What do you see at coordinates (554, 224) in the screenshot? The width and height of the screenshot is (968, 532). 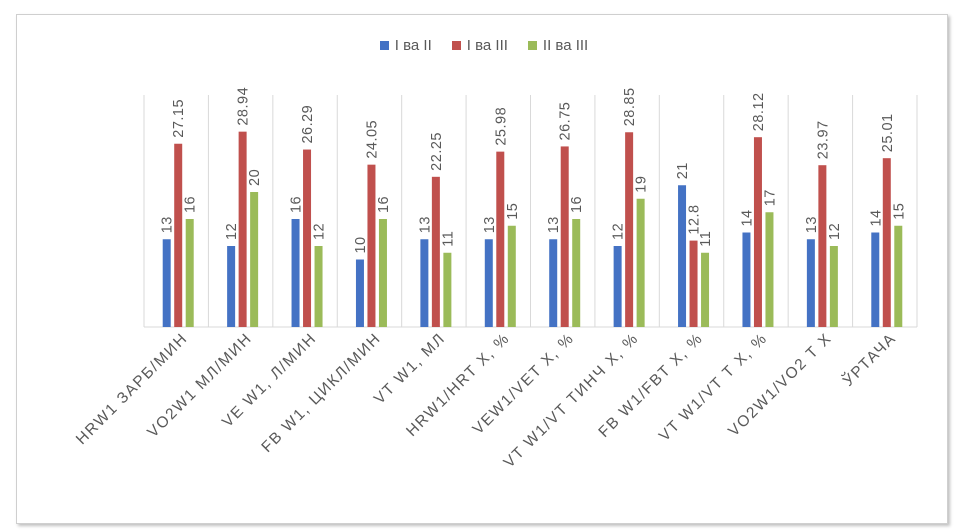 I see `data-label-series-1-7: 13` at bounding box center [554, 224].